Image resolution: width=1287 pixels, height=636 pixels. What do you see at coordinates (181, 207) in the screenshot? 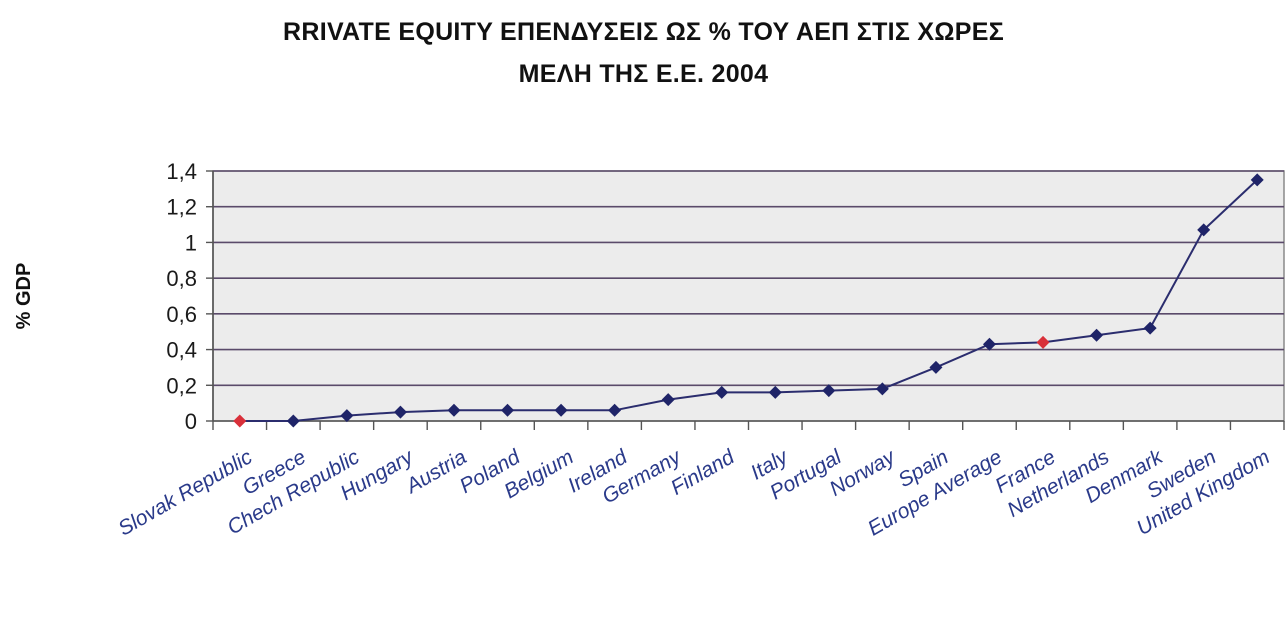
I see `y-tick-label: 1,2` at bounding box center [181, 207].